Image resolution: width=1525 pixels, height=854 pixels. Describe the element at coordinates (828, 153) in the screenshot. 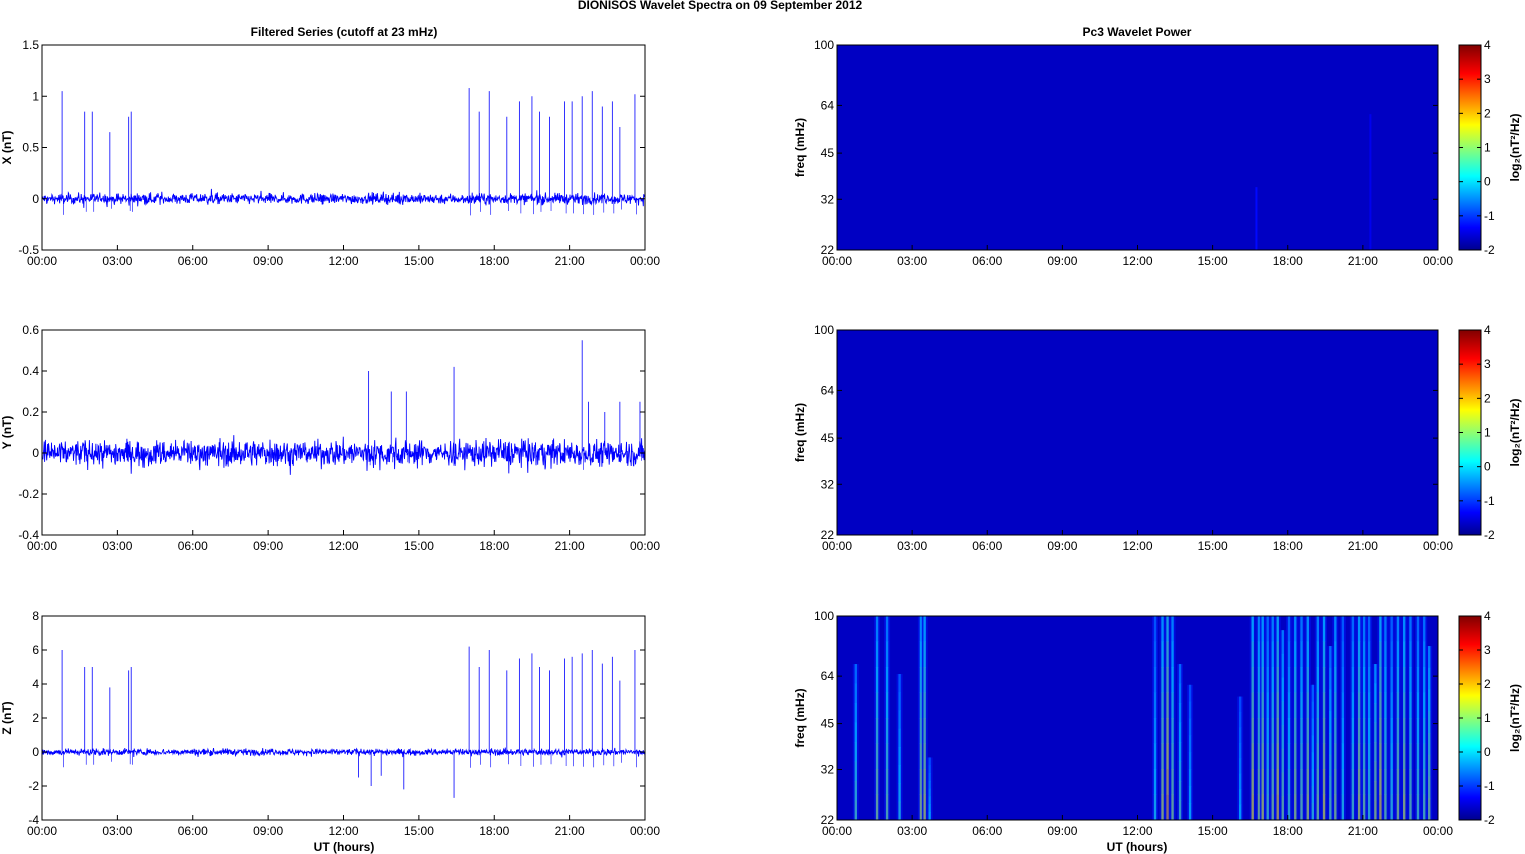

I see `y-tick-label: 45` at that location.